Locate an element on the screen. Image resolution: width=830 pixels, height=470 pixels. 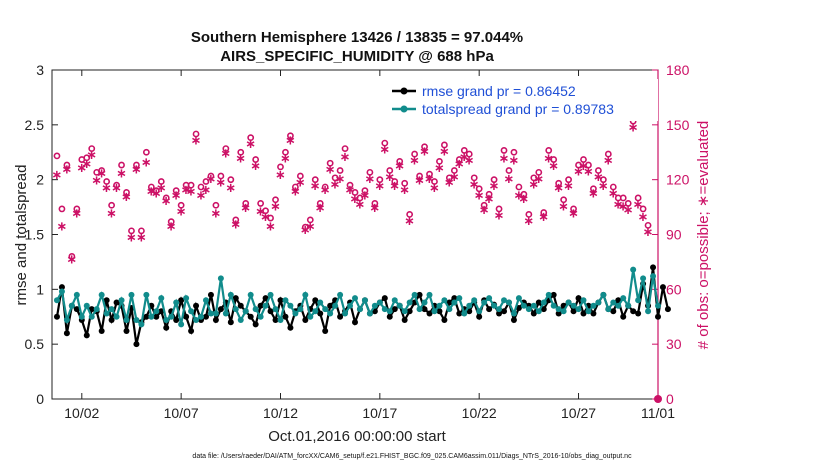
evaluated-point-79: ∗ is located at coordinates (449, 182).